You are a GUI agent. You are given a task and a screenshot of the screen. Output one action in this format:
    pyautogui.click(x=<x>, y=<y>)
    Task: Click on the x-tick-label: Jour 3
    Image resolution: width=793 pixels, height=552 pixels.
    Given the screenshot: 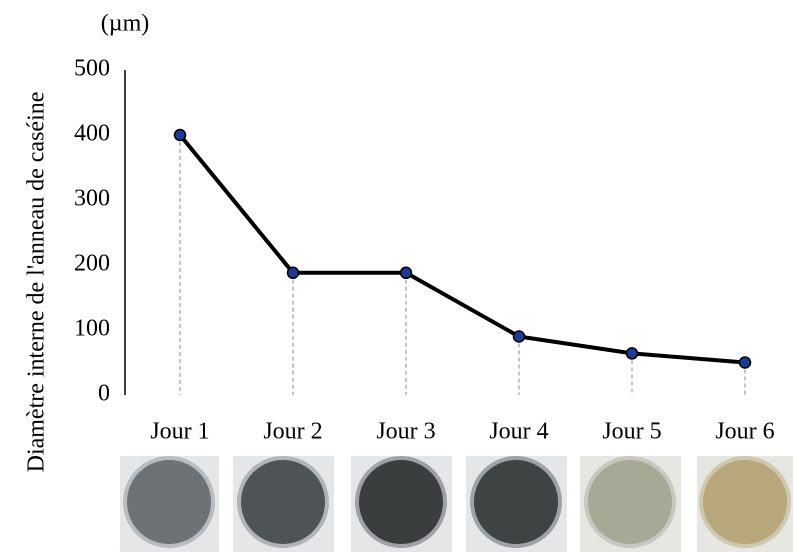 What is the action you would take?
    pyautogui.click(x=405, y=432)
    